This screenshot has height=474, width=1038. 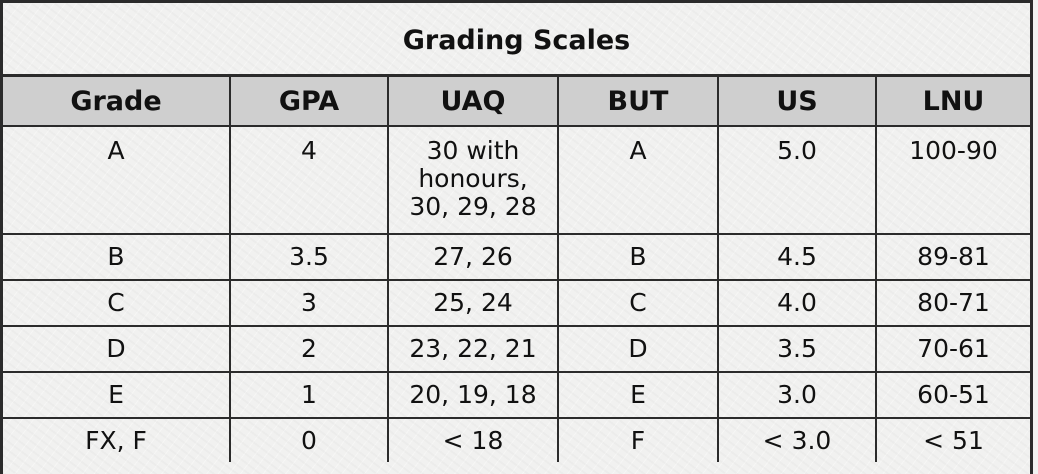 What do you see at coordinates (638, 395) in the screenshot?
I see `but-cell: E` at bounding box center [638, 395].